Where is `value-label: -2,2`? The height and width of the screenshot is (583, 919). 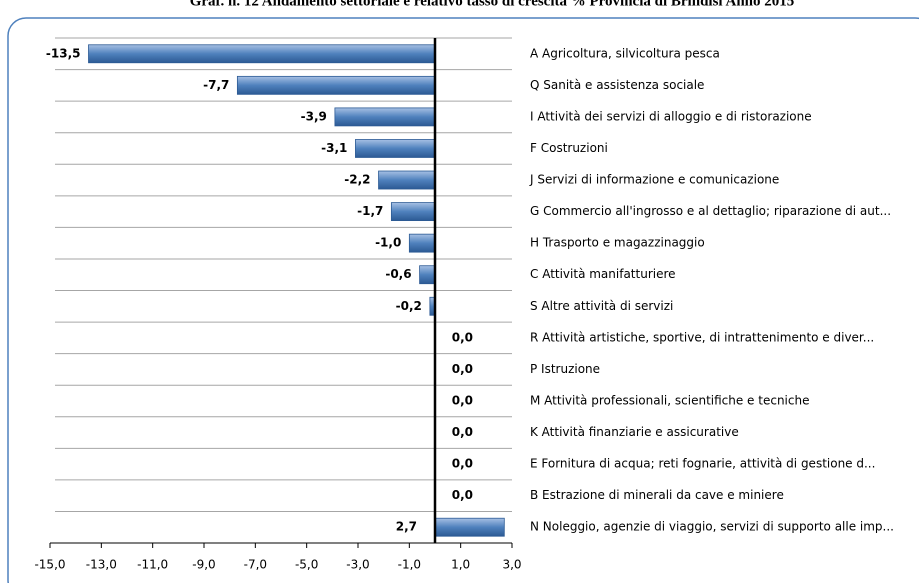
value-label: -2,2 is located at coordinates (357, 180).